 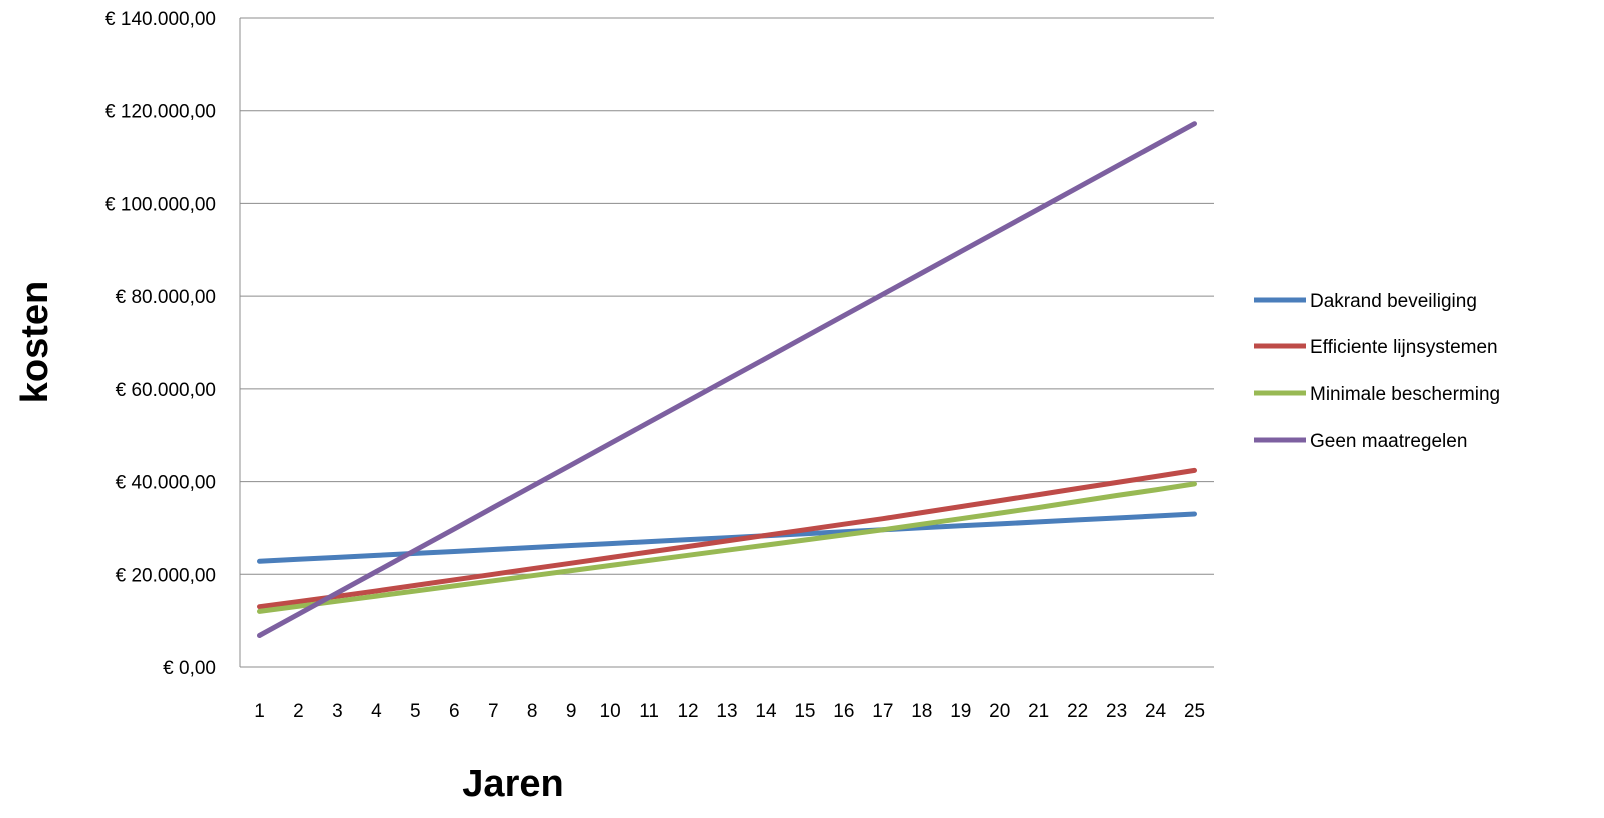 What do you see at coordinates (532, 711) in the screenshot?
I see `x-tick-label: 8` at bounding box center [532, 711].